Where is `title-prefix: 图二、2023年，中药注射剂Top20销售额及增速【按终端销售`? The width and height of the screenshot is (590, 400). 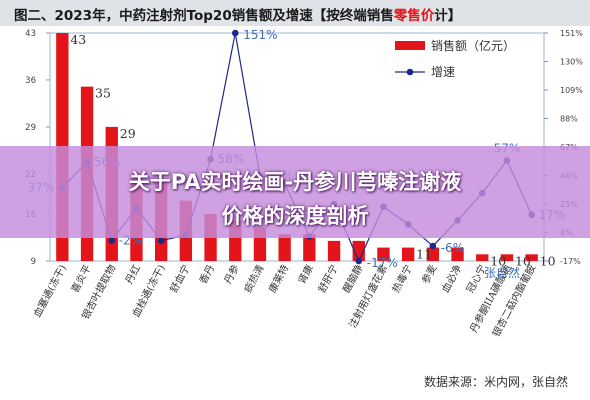 title-prefix: 图二、2023年，中药注射剂Top20销售额及增速【按终端销售 is located at coordinates (204, 16).